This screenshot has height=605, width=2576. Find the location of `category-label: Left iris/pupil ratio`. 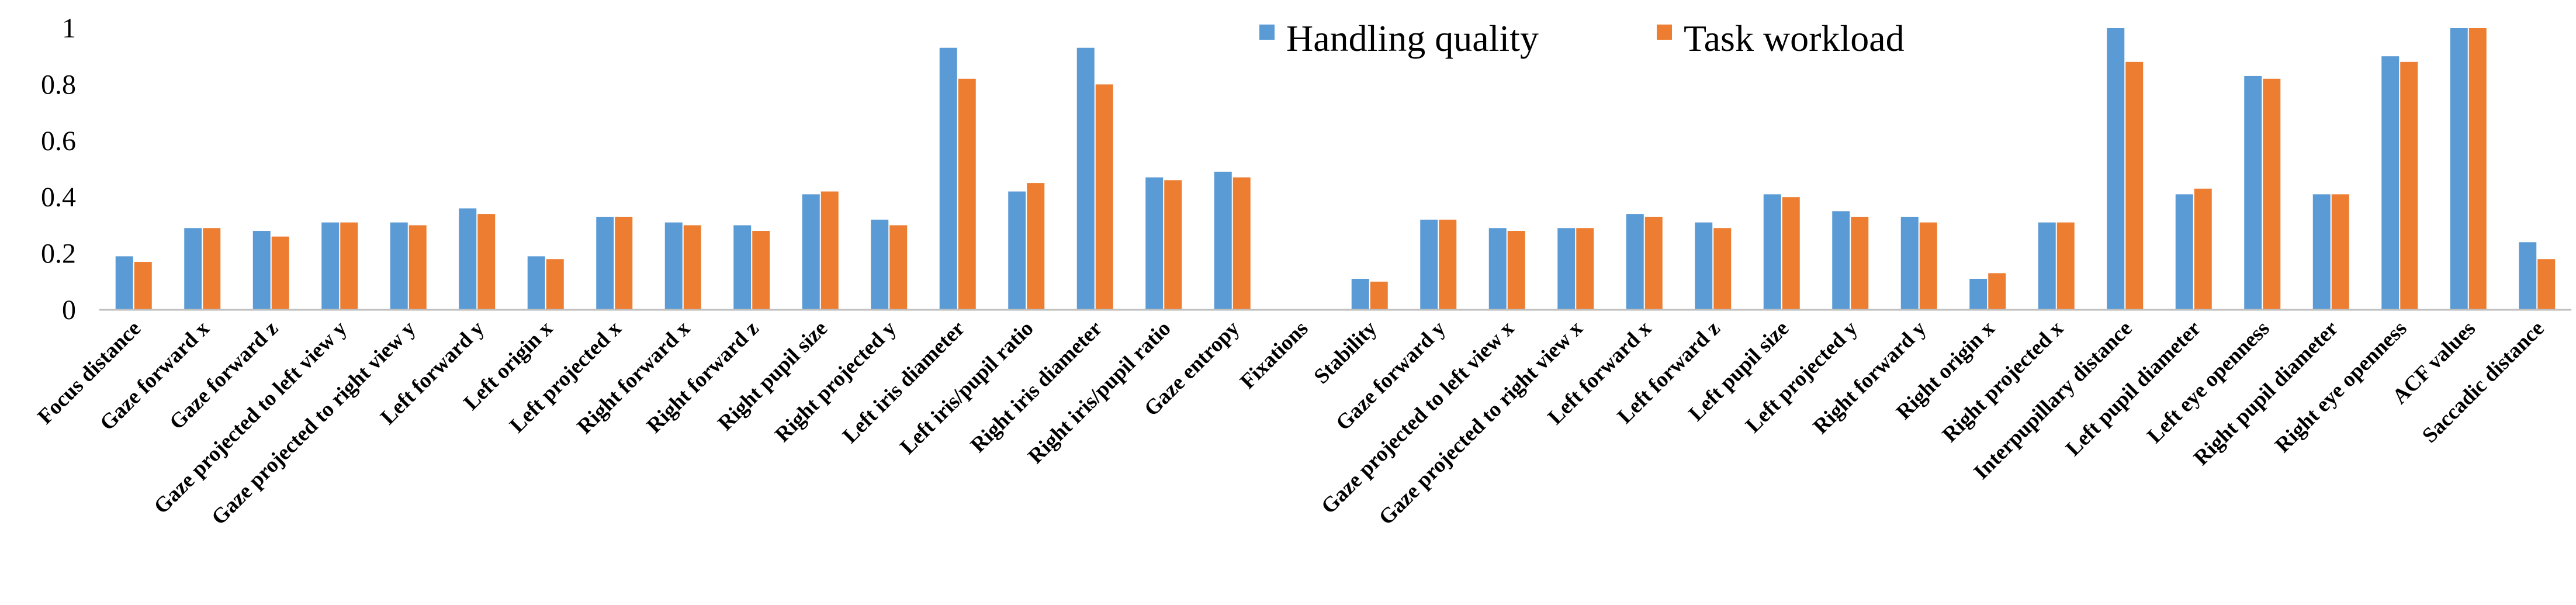

category-label: Left iris/pupil ratio is located at coordinates (967, 388).